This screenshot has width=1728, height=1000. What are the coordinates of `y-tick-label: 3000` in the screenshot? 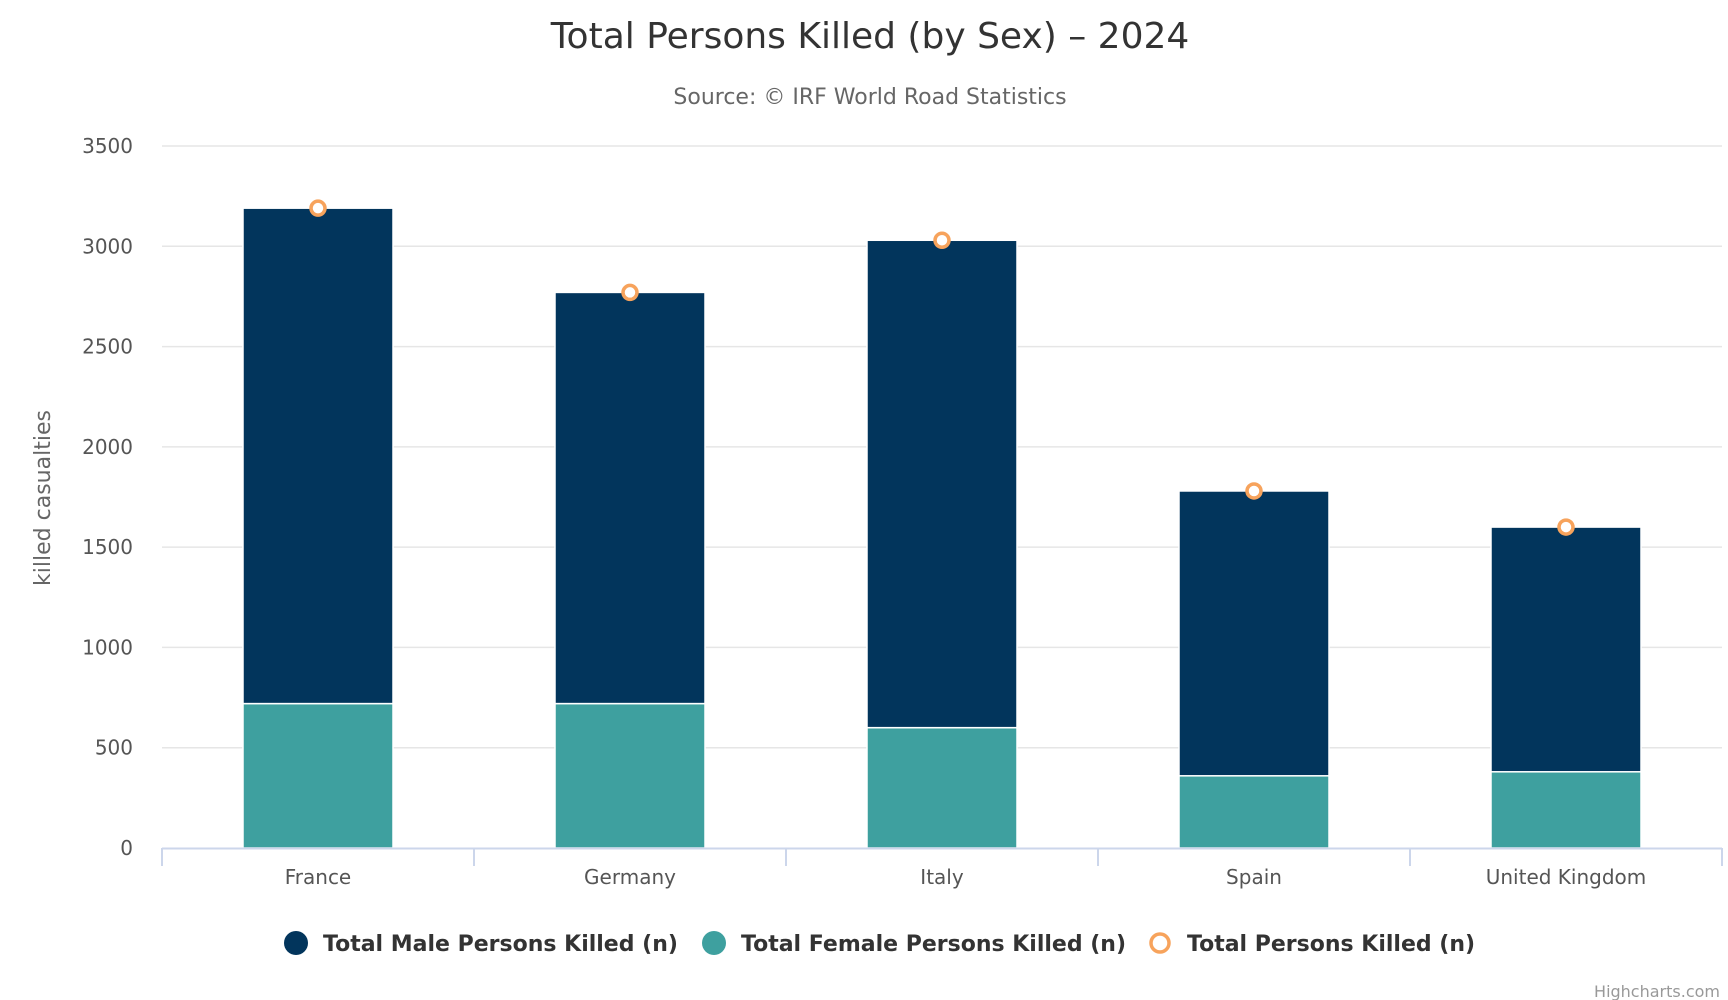 It's located at (107, 246).